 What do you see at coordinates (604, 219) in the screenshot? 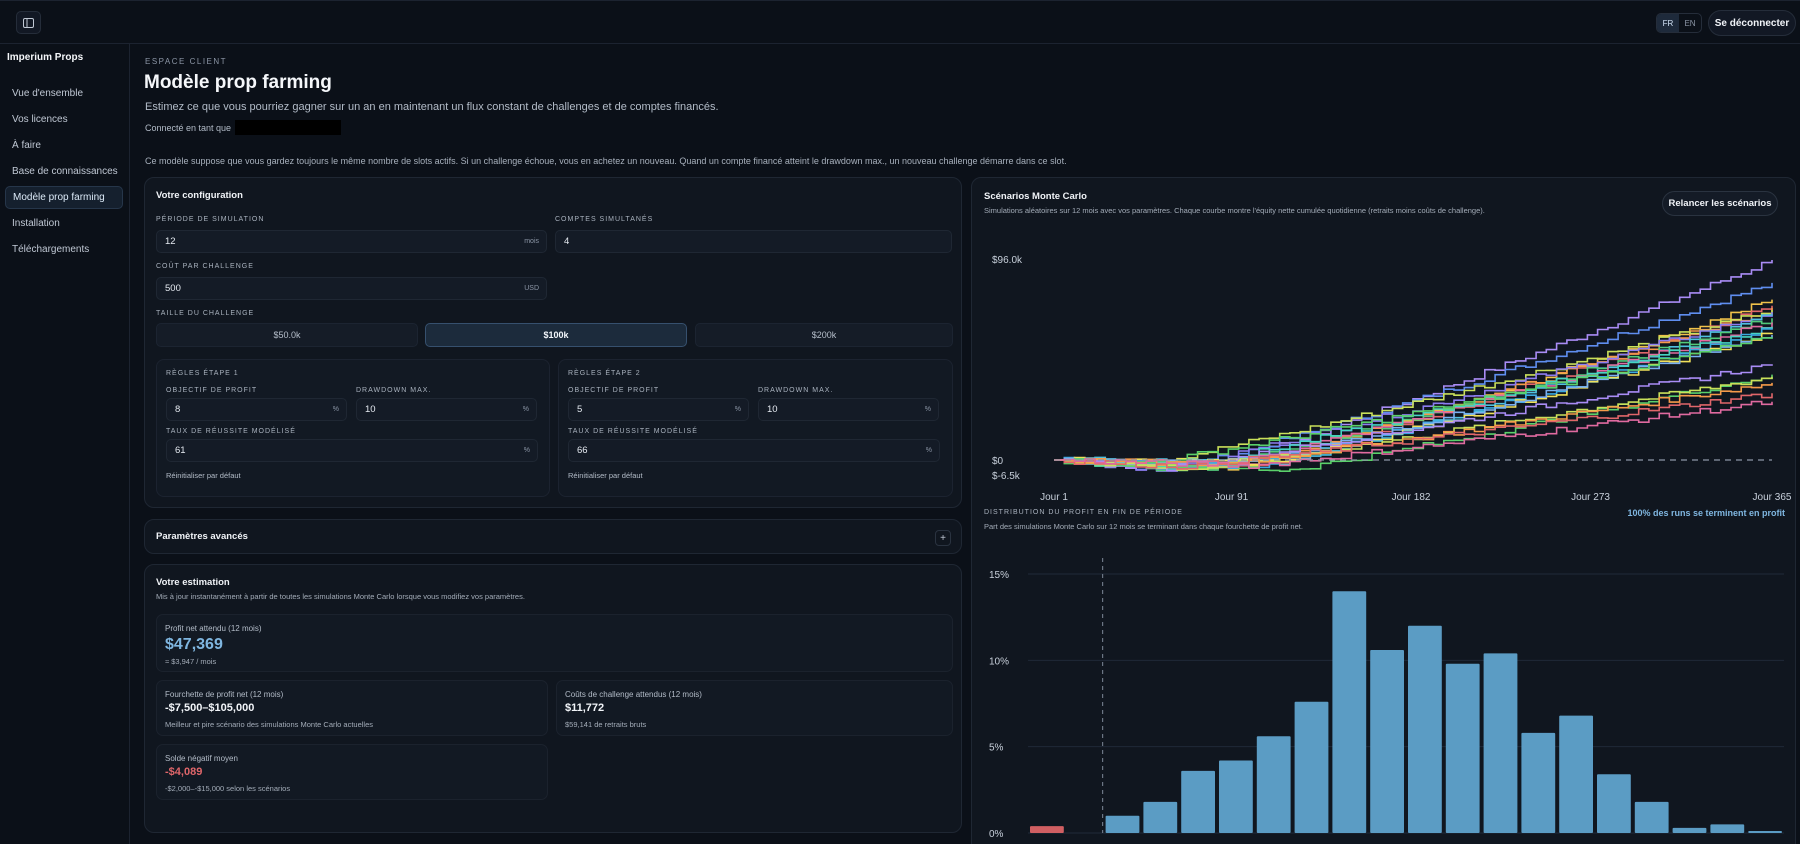
I see `accounts-label: COMPTES SIMULTANÉS` at bounding box center [604, 219].